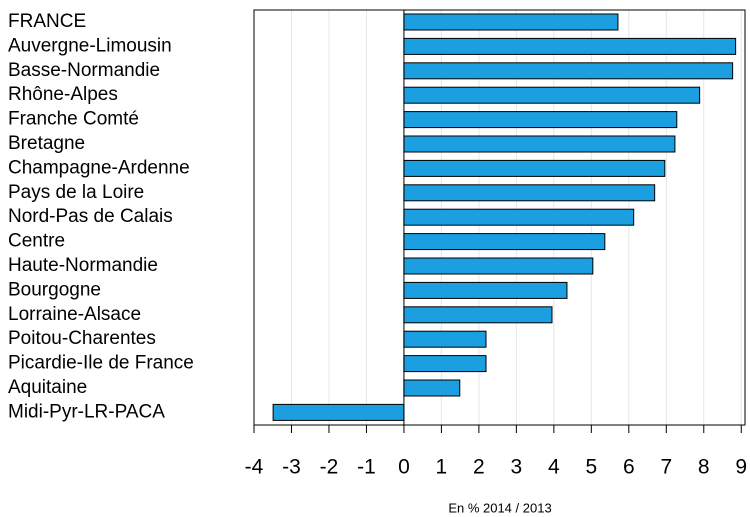  Describe the element at coordinates (76, 192) in the screenshot. I see `category-label: Pays de la Loire` at that location.